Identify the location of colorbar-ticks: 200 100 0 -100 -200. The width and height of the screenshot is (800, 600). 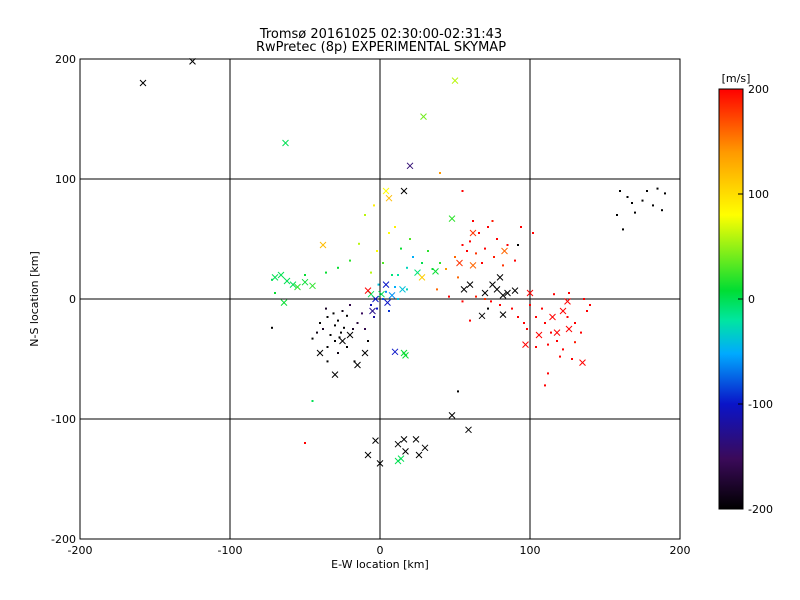
(755, 299).